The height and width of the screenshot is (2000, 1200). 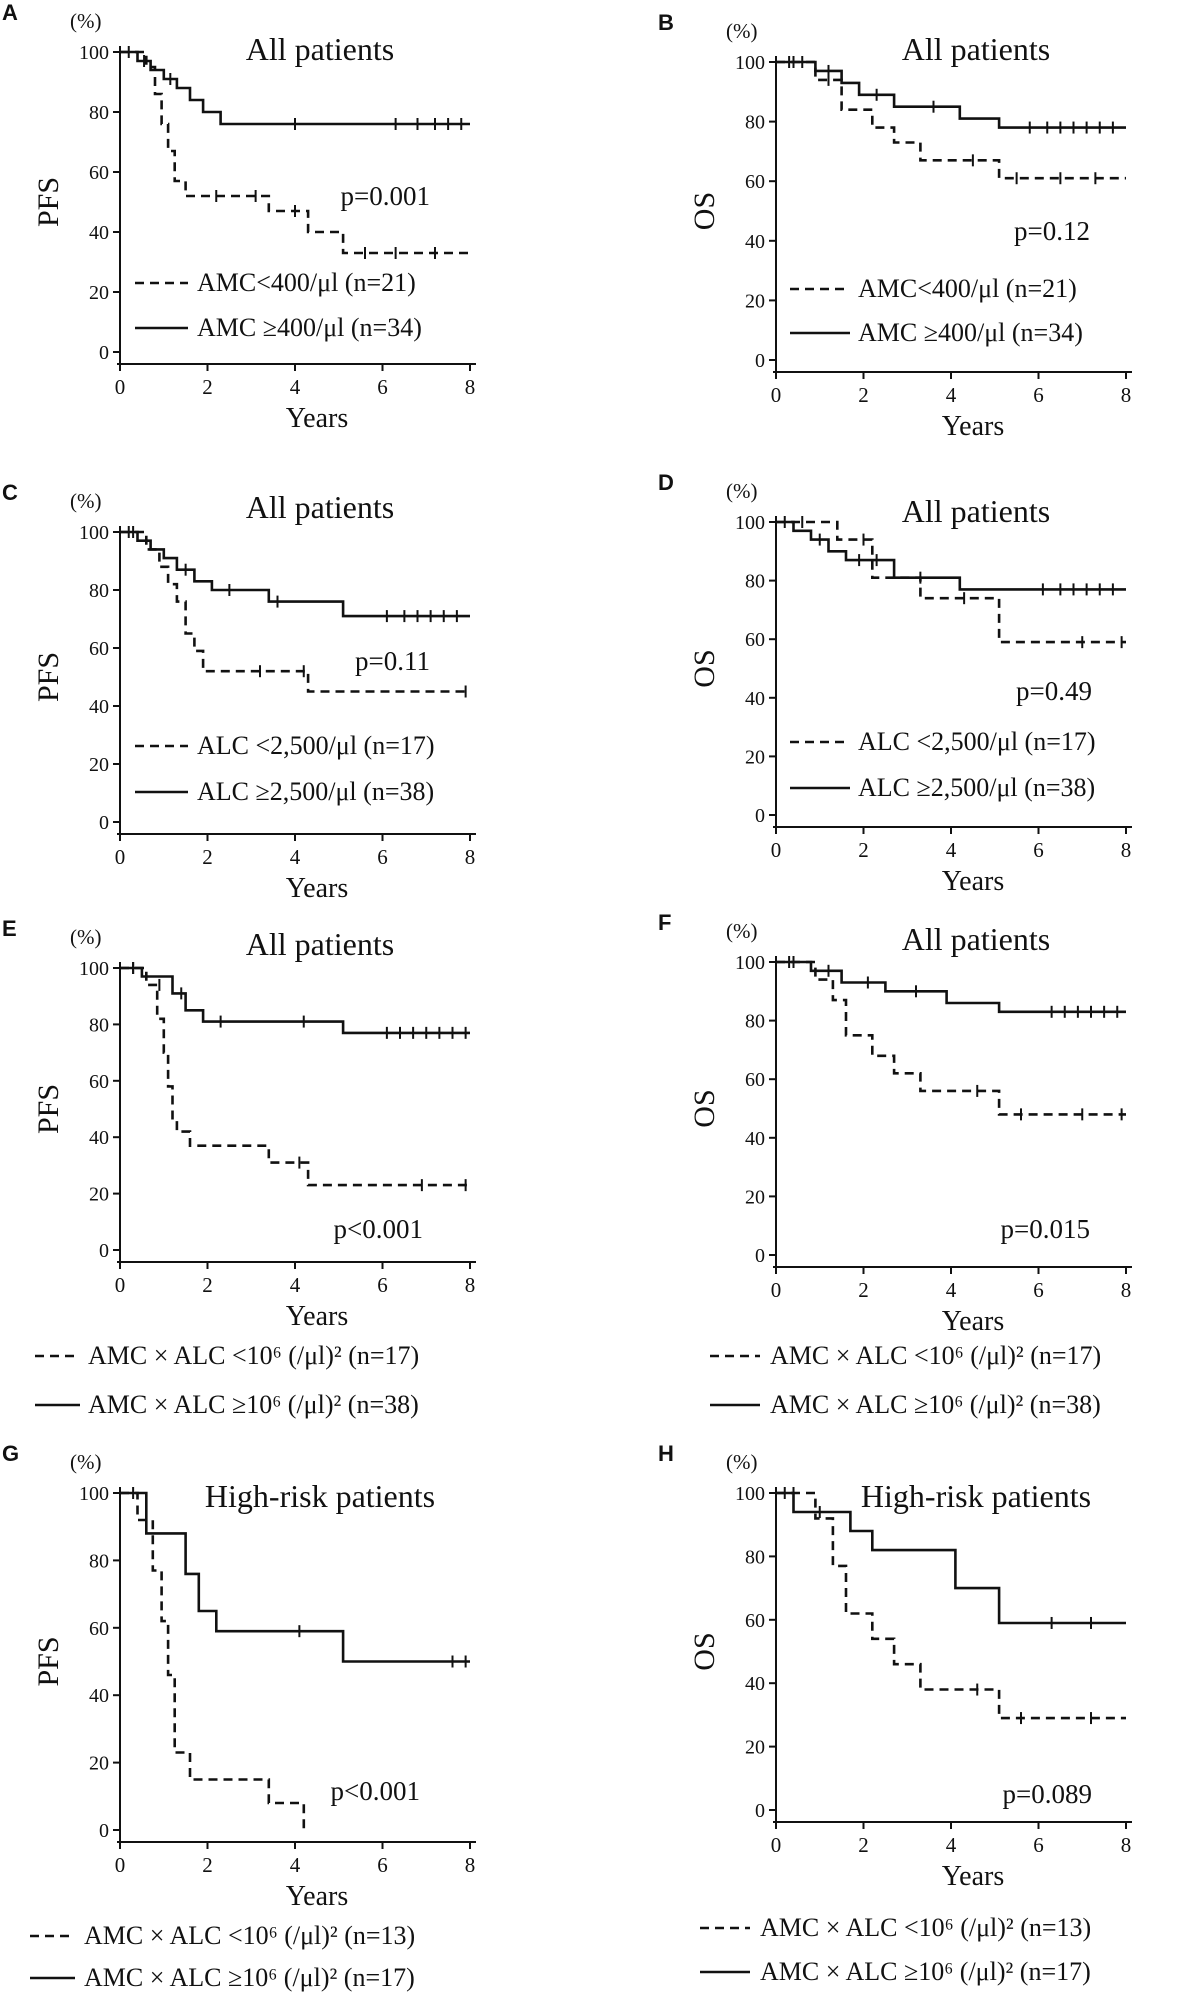 What do you see at coordinates (10, 1453) in the screenshot?
I see `panel-letter-g: G` at bounding box center [10, 1453].